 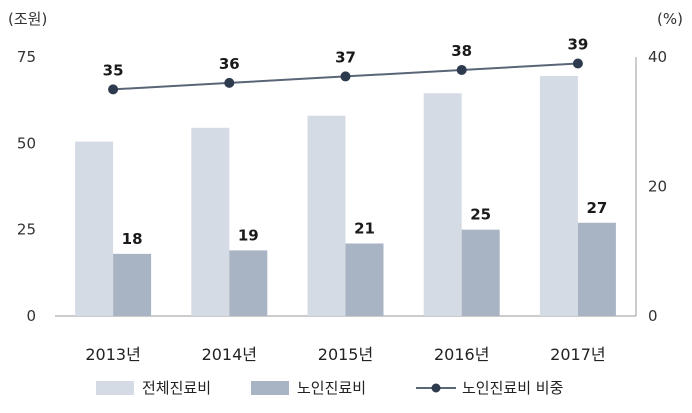 I want to click on line-data-label: 36, so click(x=229, y=64).